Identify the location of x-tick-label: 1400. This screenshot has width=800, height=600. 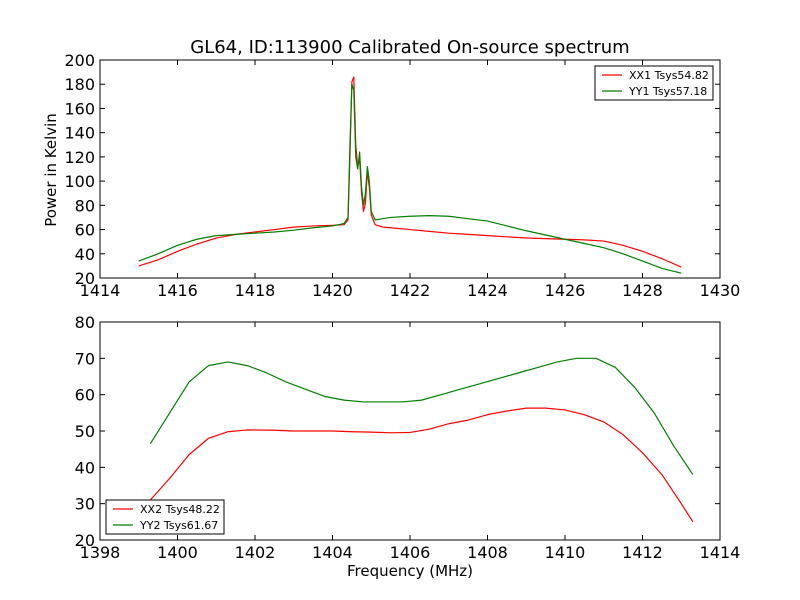
(177, 552).